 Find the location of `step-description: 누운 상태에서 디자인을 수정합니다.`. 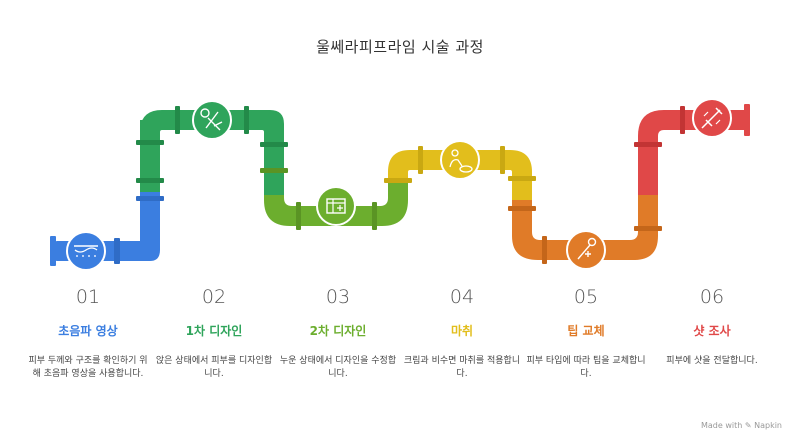

step-description: 누운 상태에서 디자인을 수정합니다. is located at coordinates (338, 367).